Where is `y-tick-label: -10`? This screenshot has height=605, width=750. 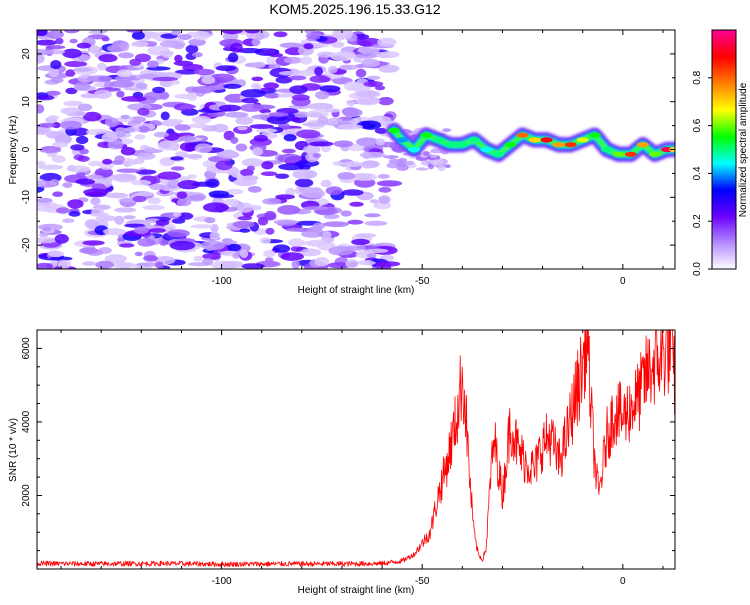 y-tick-label: -10 is located at coordinates (26, 197).